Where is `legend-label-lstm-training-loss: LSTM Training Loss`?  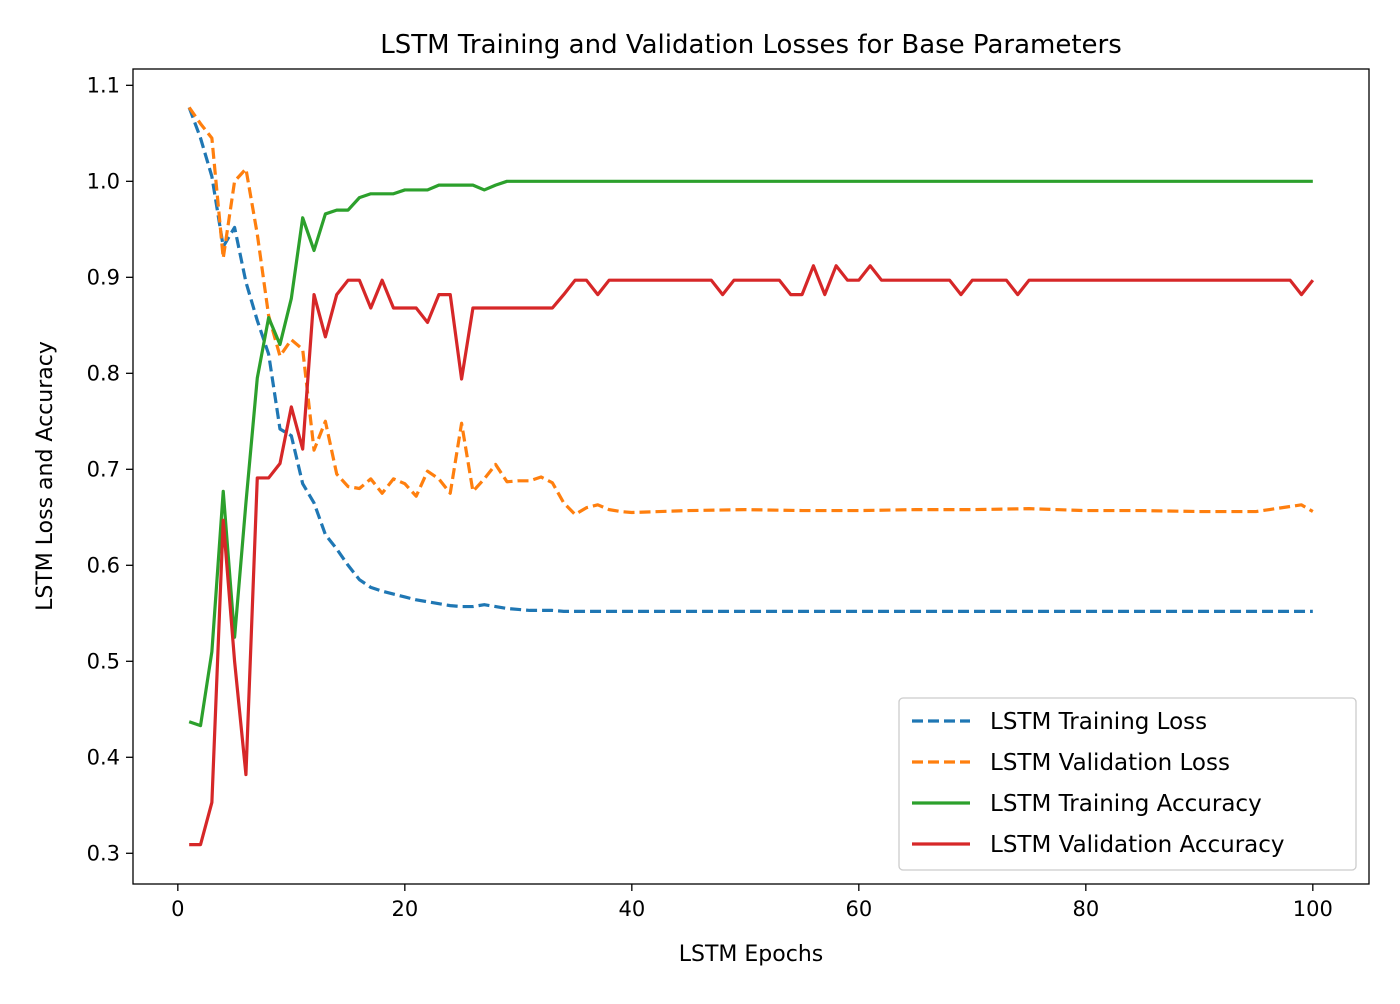 legend-label-lstm-training-loss: LSTM Training Loss is located at coordinates (1098, 722).